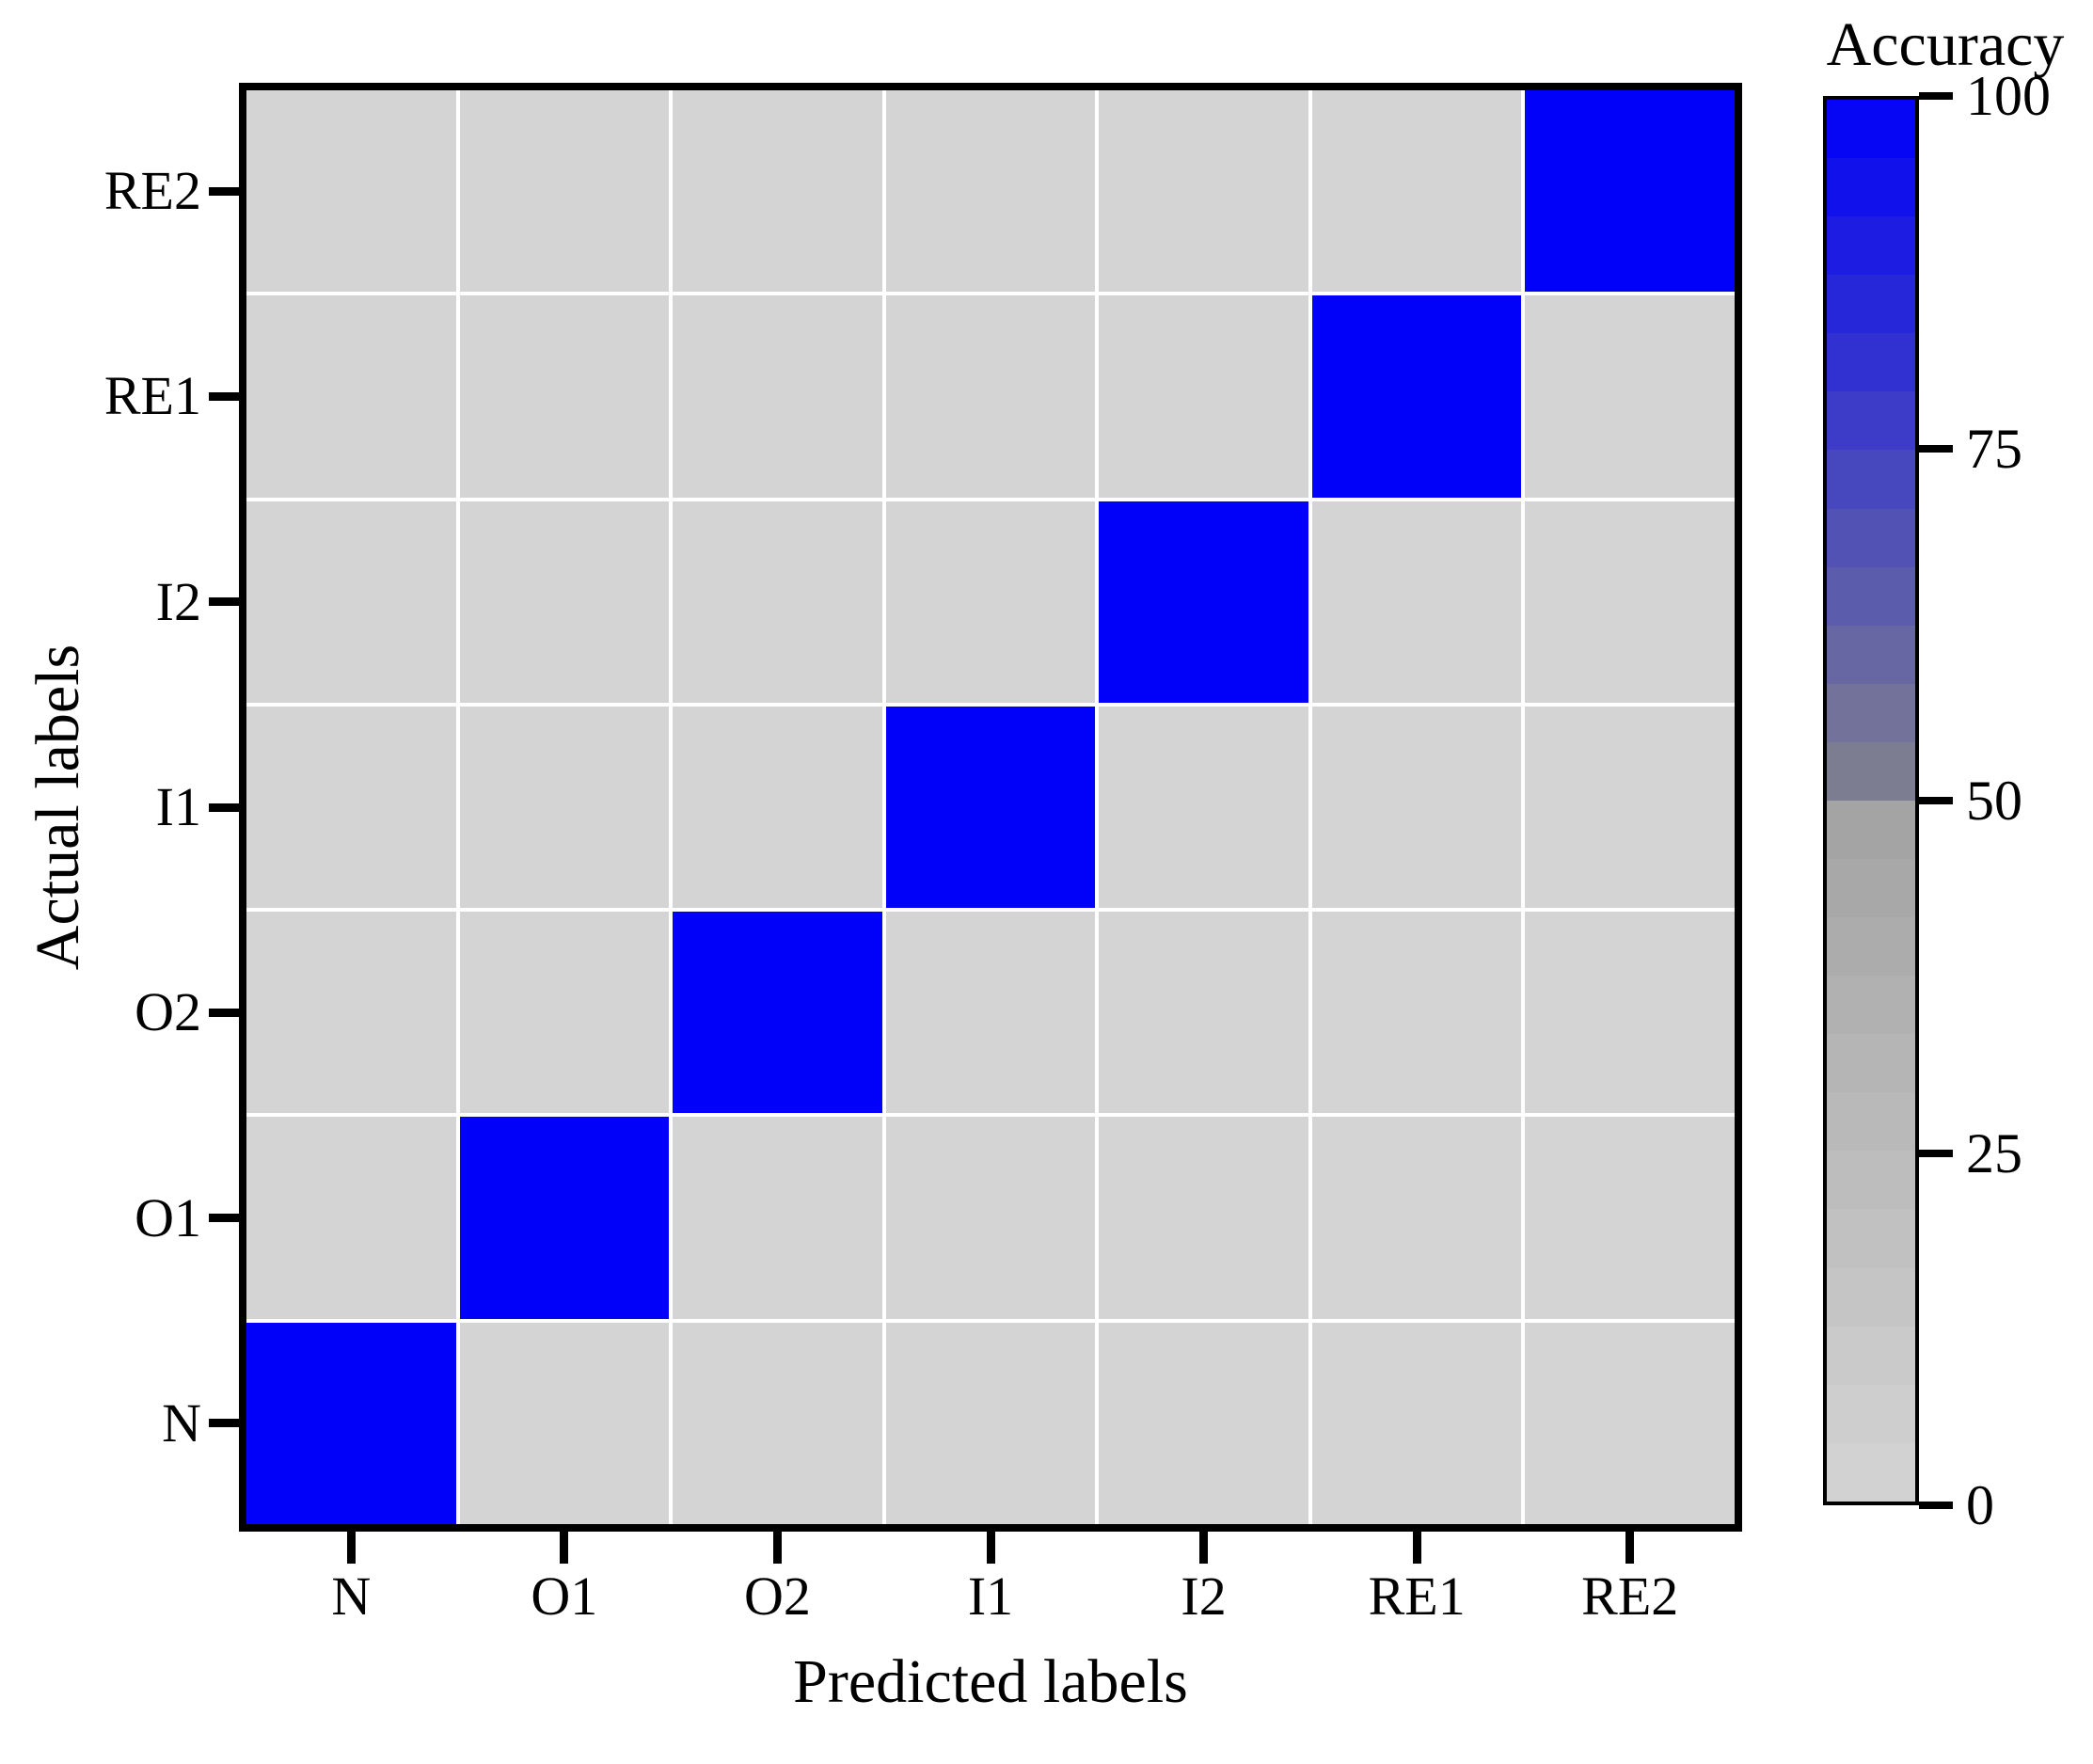 This screenshot has width=2093, height=1764. Describe the element at coordinates (1980, 1505) in the screenshot. I see `colorbar-tick-label: 0` at that location.